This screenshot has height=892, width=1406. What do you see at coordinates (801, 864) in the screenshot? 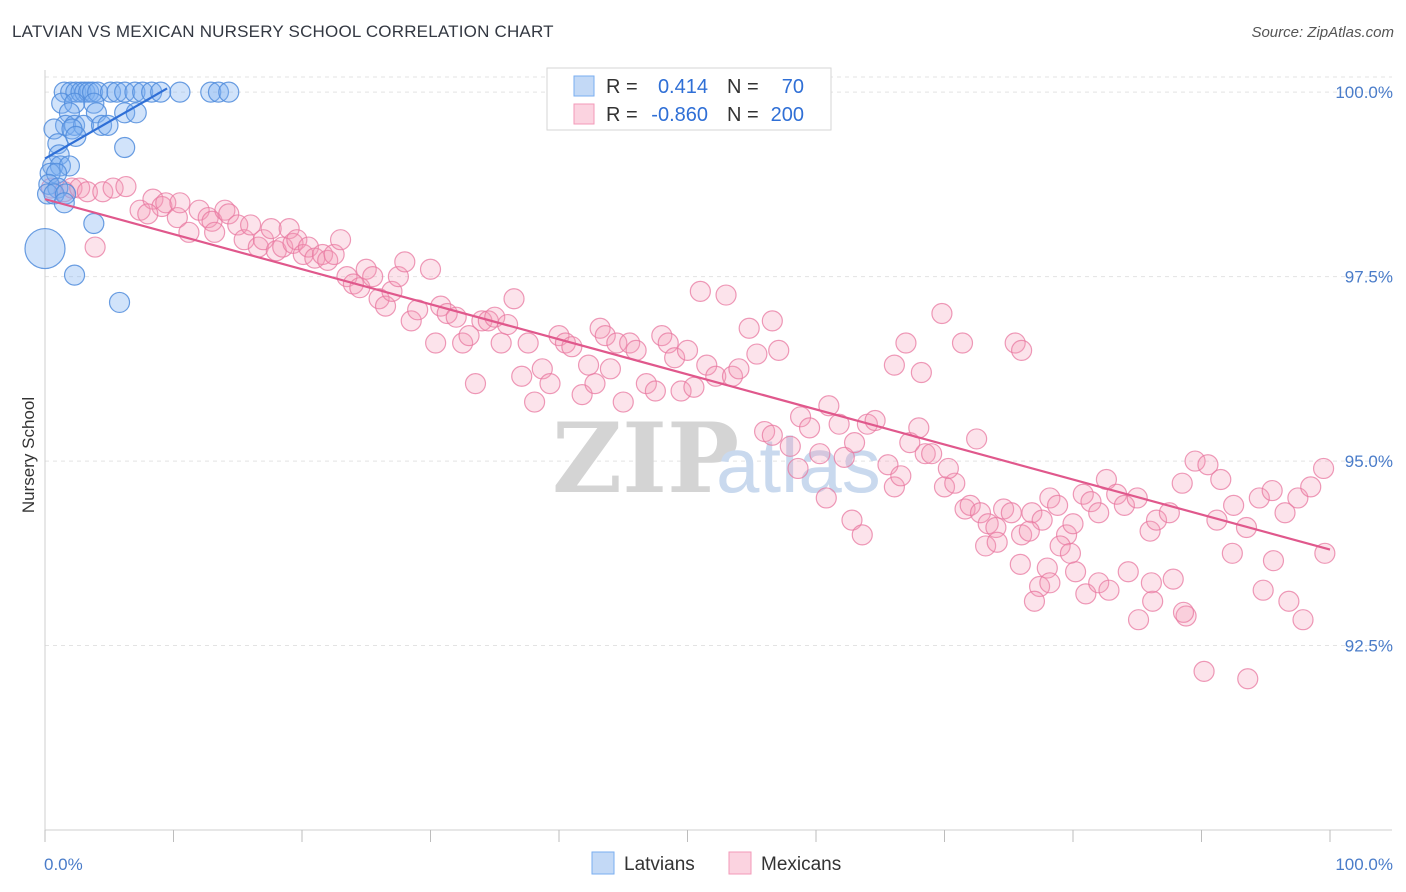
I see `bottom-legend-label-mexicans: Mexicans` at bounding box center [801, 864].